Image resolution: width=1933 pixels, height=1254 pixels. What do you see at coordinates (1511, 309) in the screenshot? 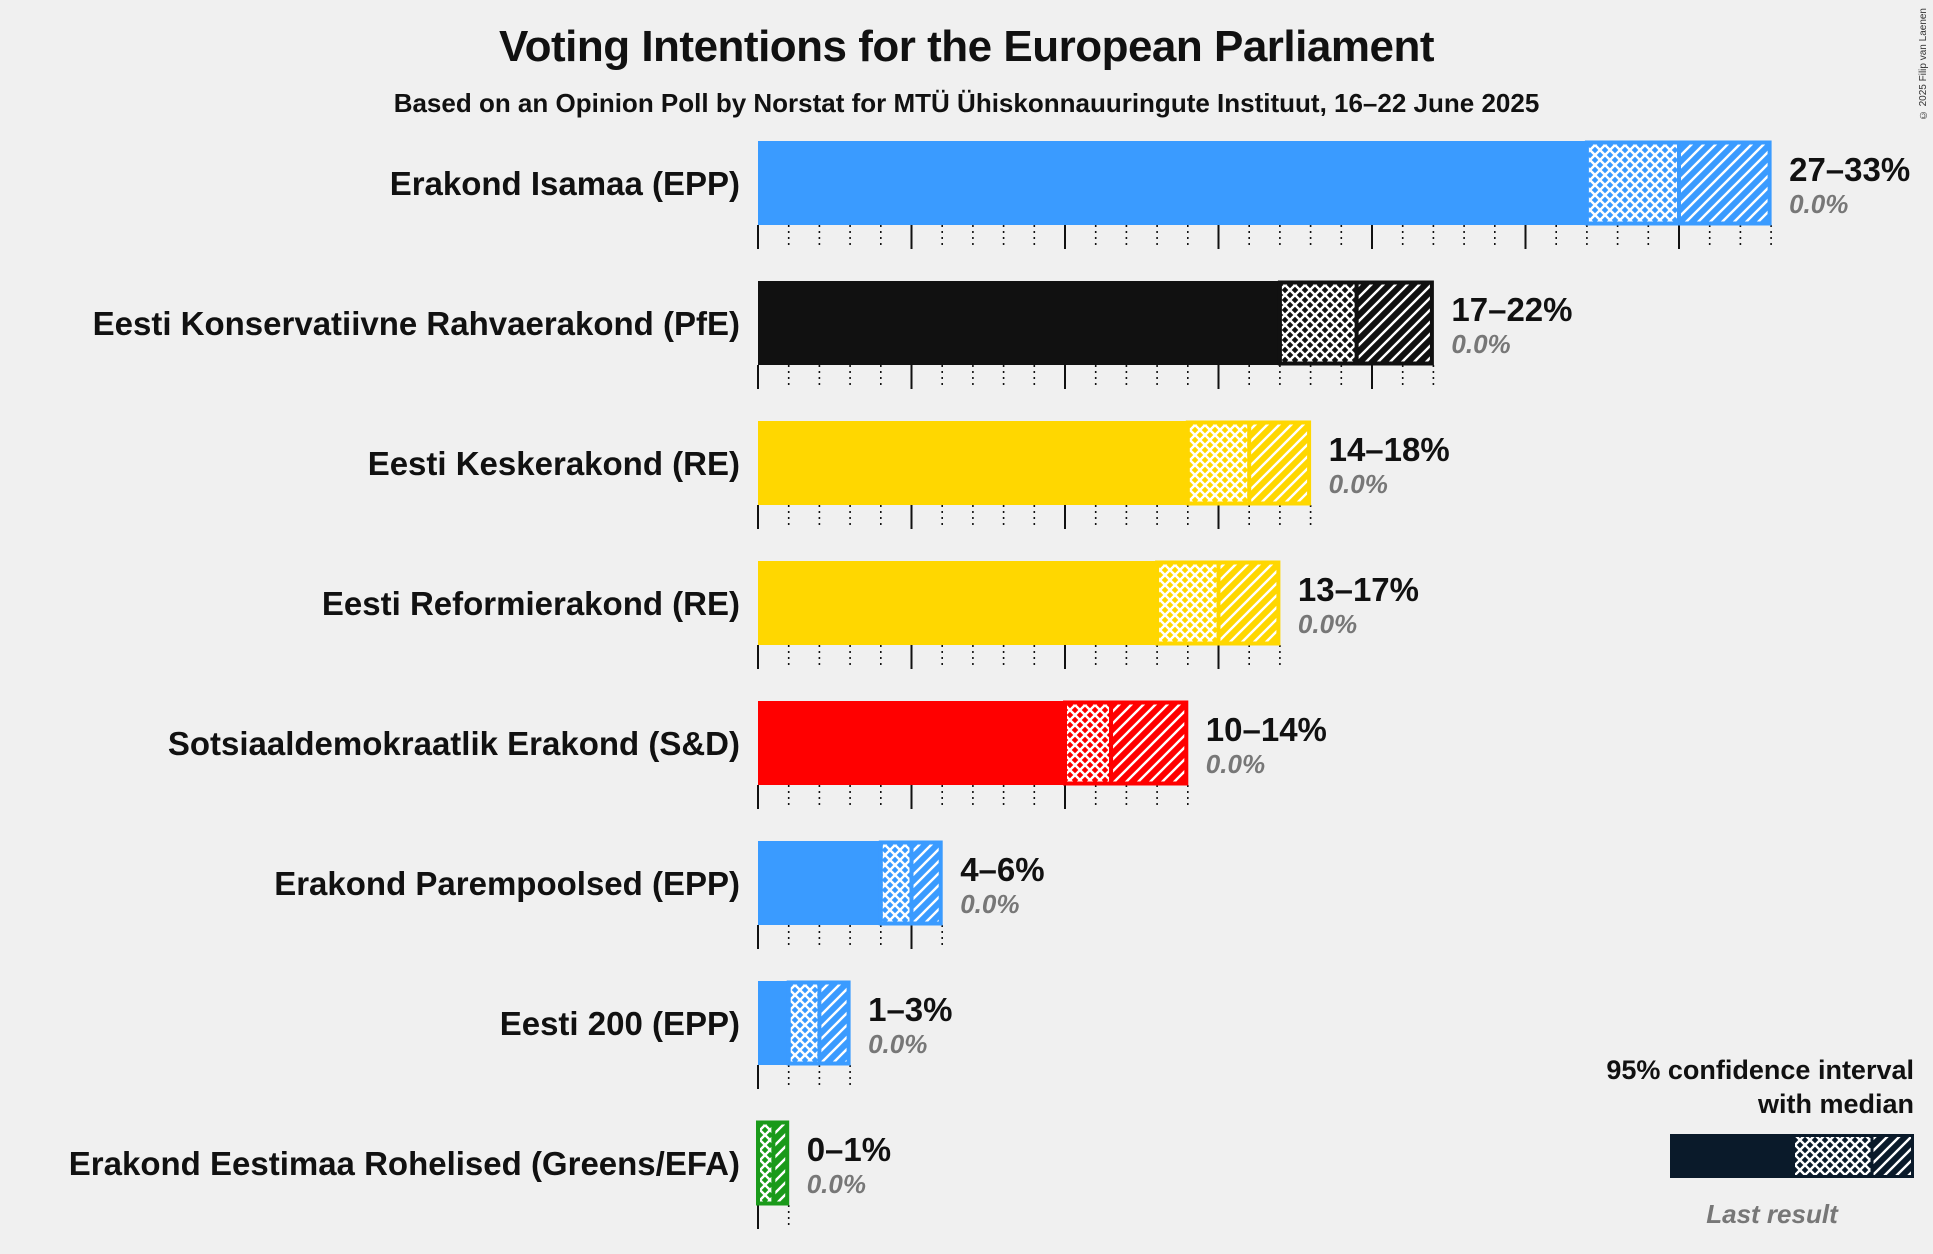
I see `range-label: 17–22%` at bounding box center [1511, 309].